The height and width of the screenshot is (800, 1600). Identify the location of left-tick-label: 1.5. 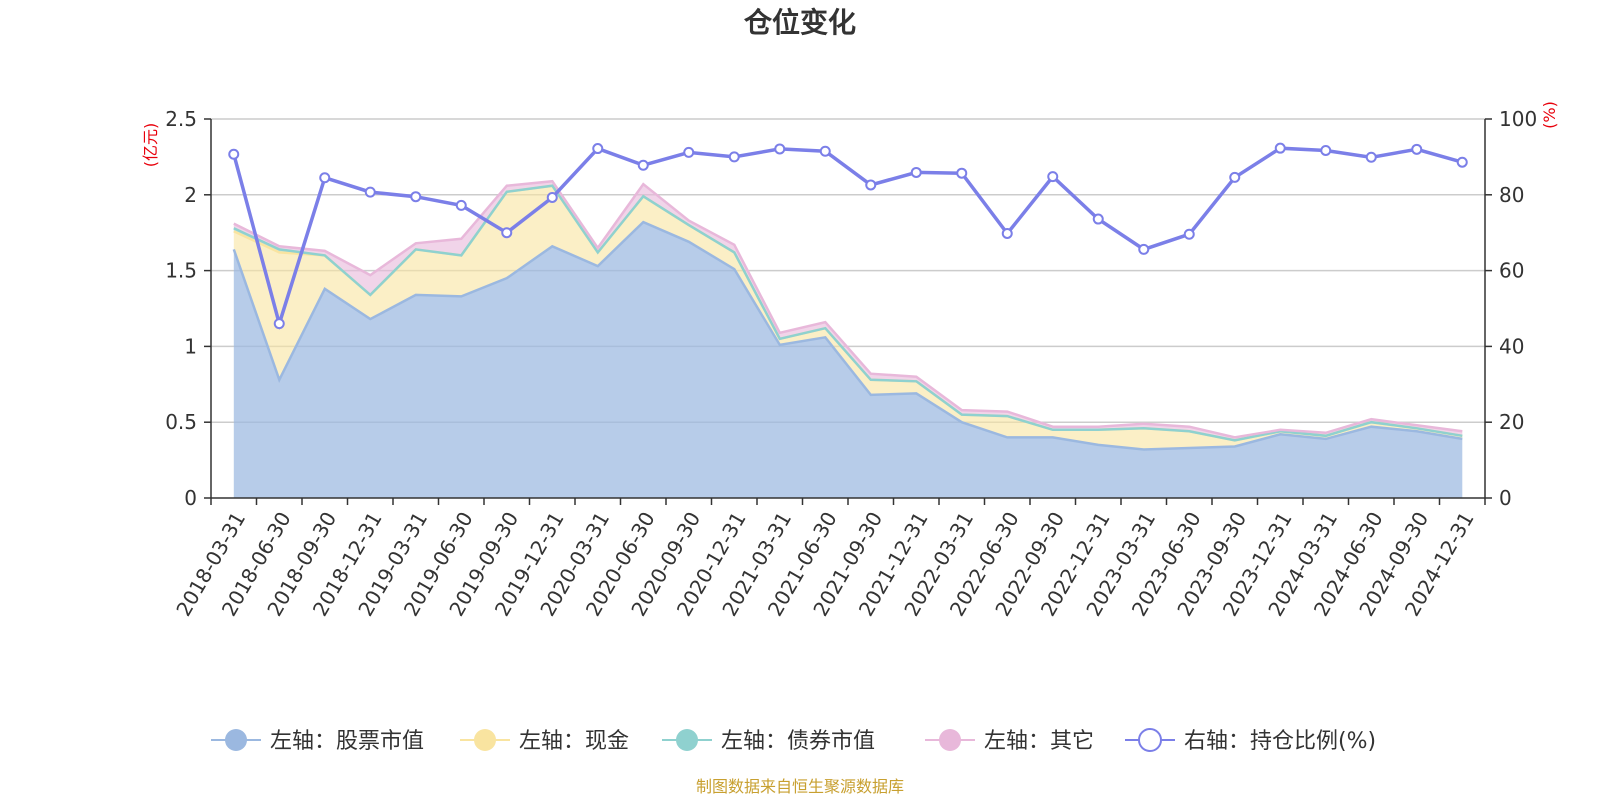
(181, 271).